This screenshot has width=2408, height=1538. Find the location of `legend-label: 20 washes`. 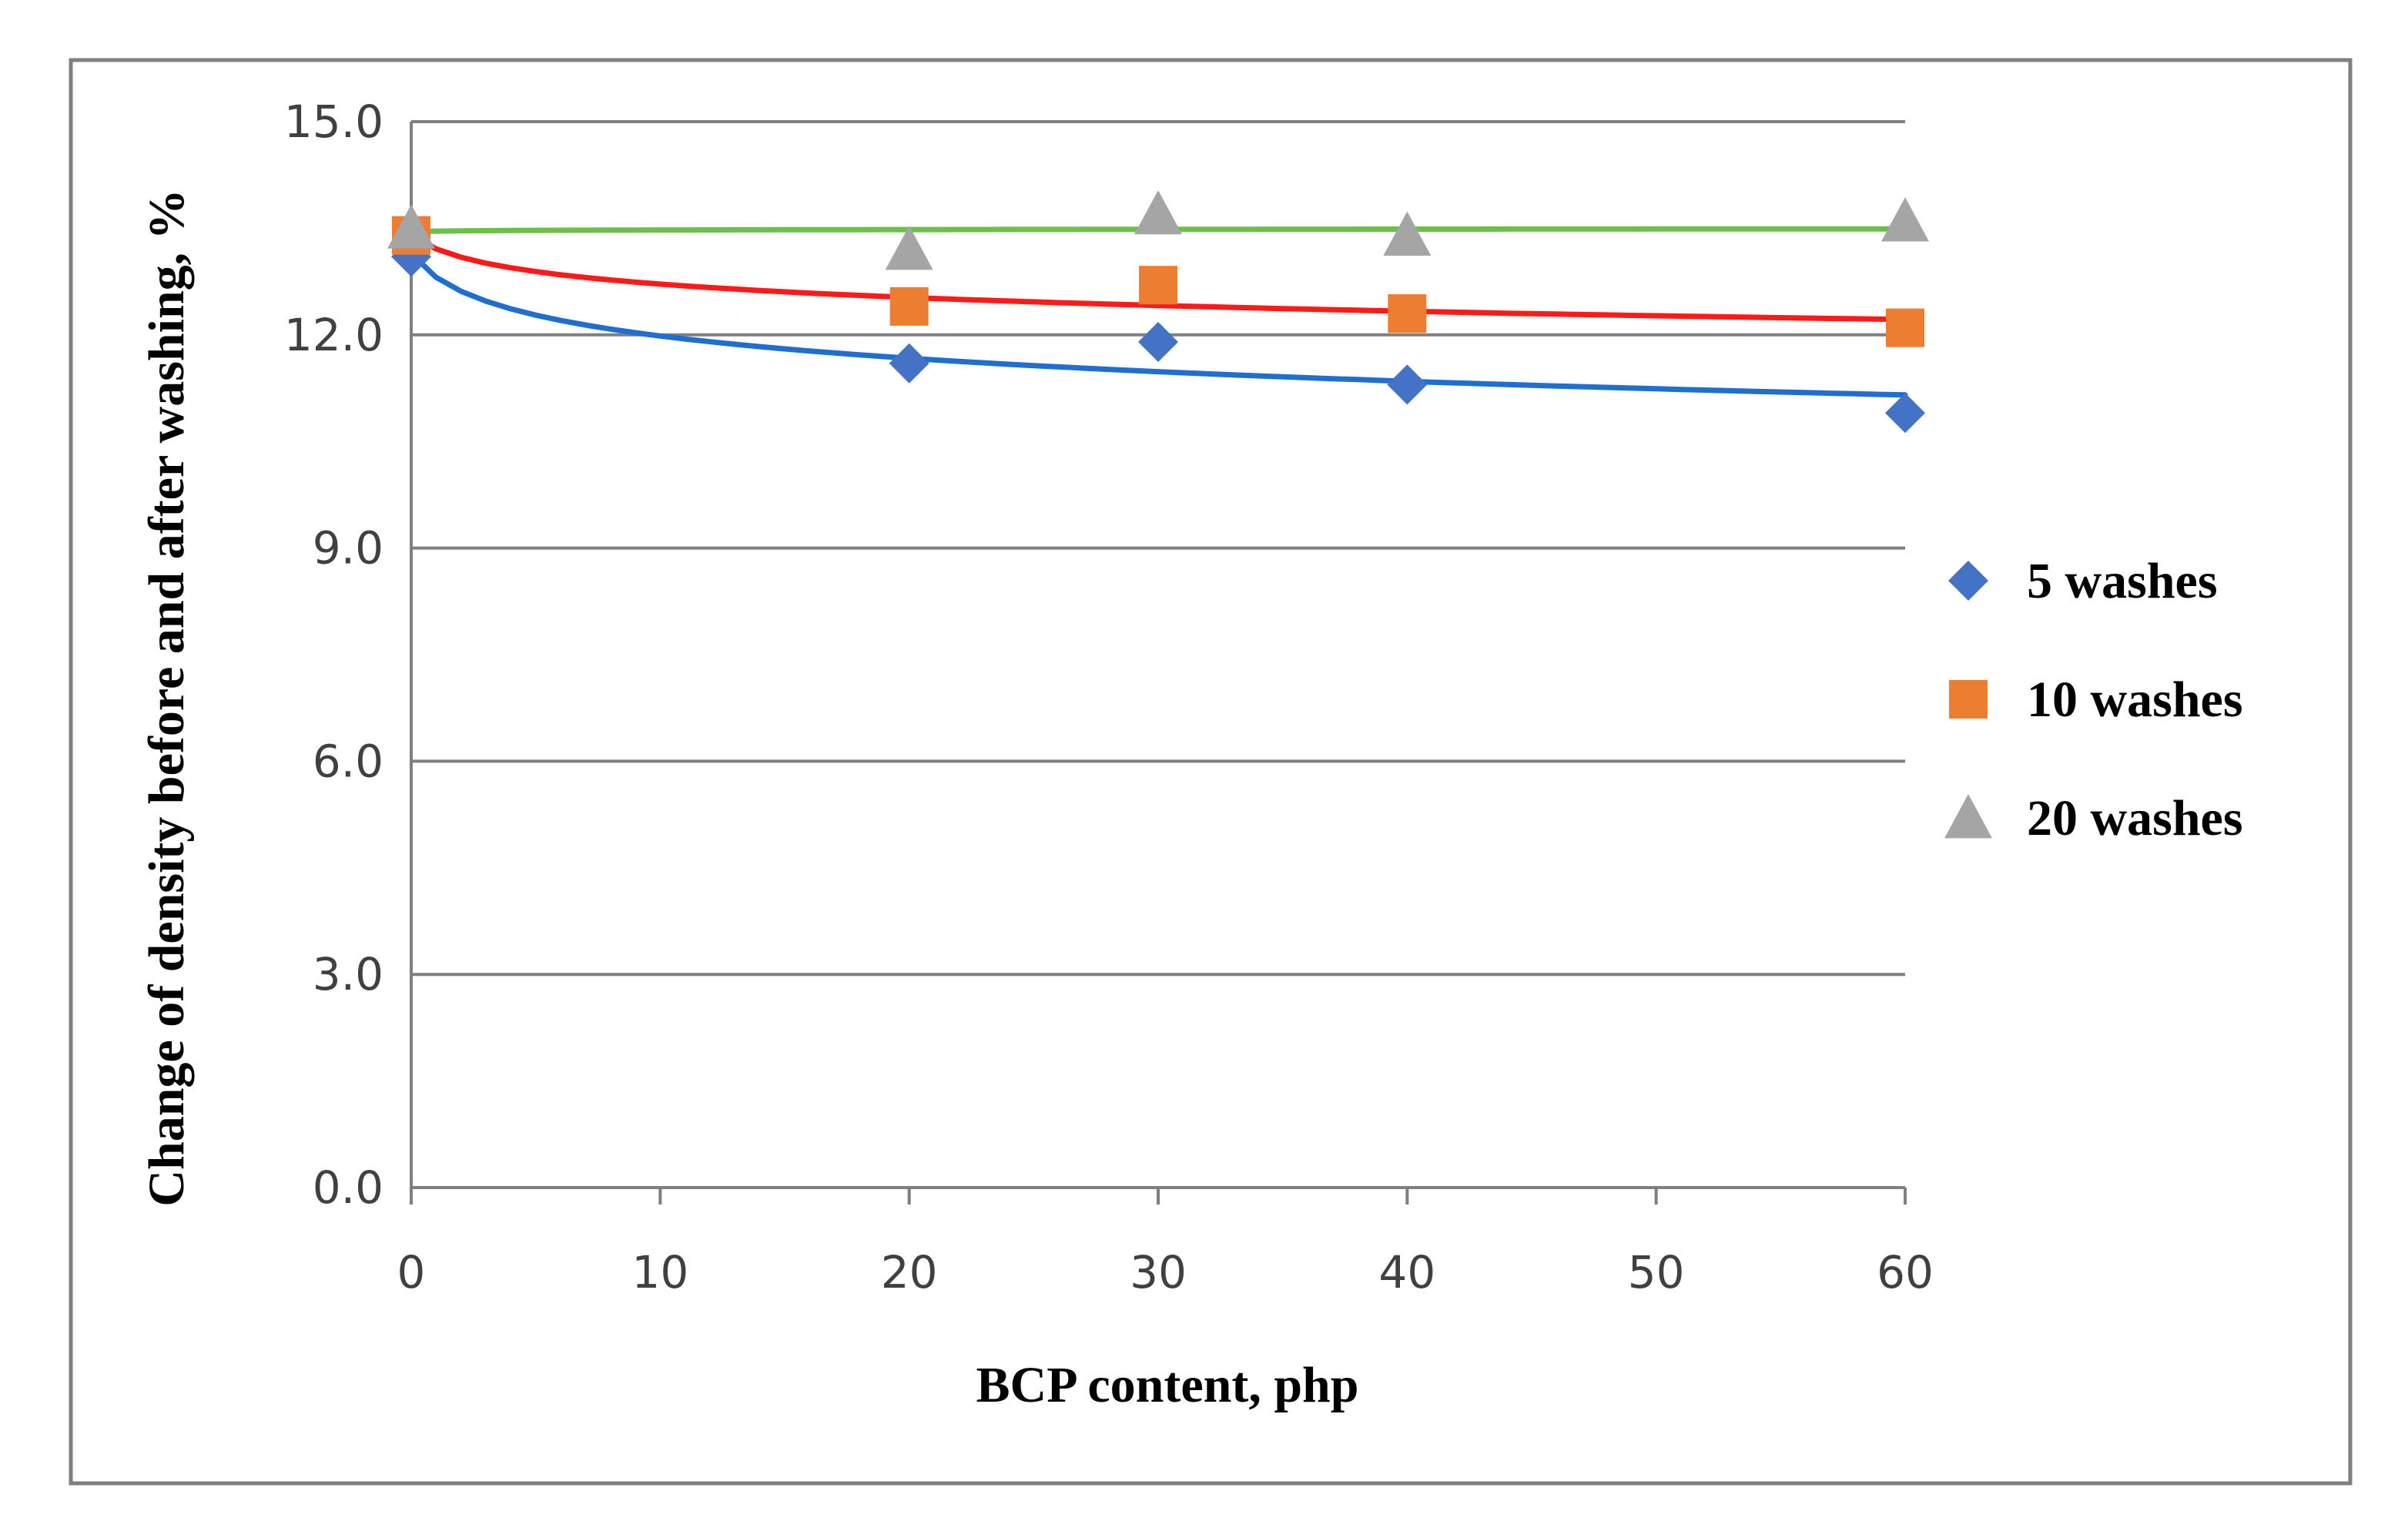

legend-label: 20 washes is located at coordinates (2135, 818).